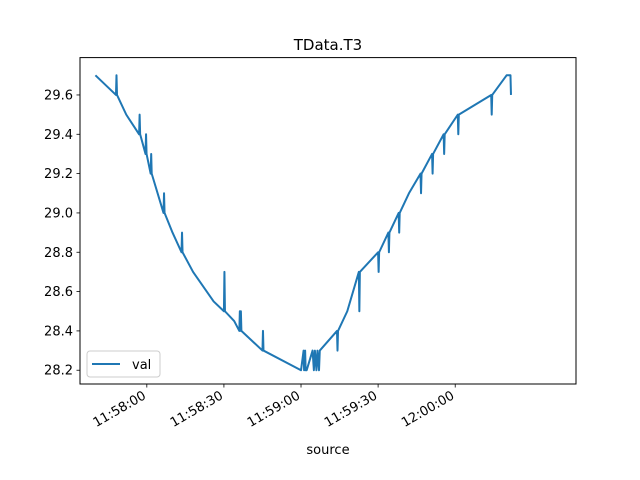 This screenshot has height=480, width=640. I want to click on y-tick-label: 29.6, so click(58, 95).